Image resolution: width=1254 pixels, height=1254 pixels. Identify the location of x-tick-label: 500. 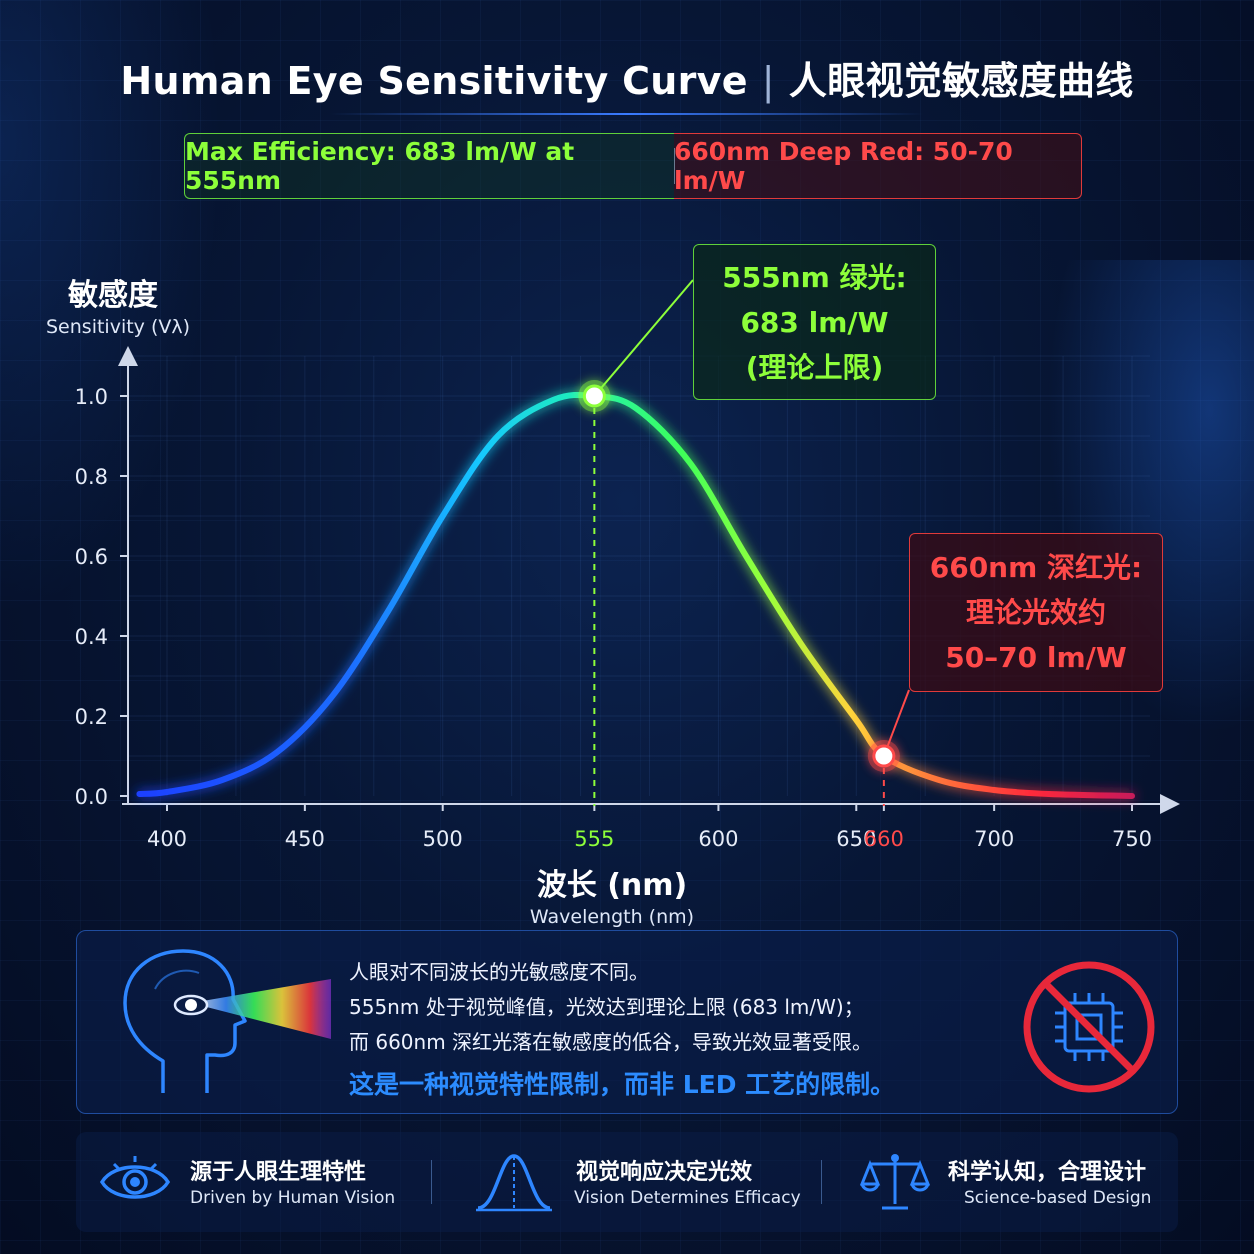
(443, 839).